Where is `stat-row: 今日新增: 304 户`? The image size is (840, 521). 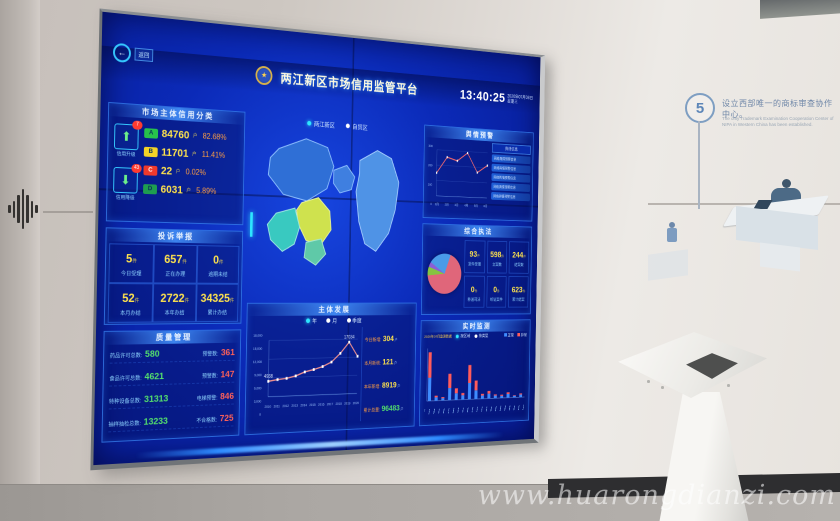 stat-row: 今日新增: 304 户 is located at coordinates (381, 338).